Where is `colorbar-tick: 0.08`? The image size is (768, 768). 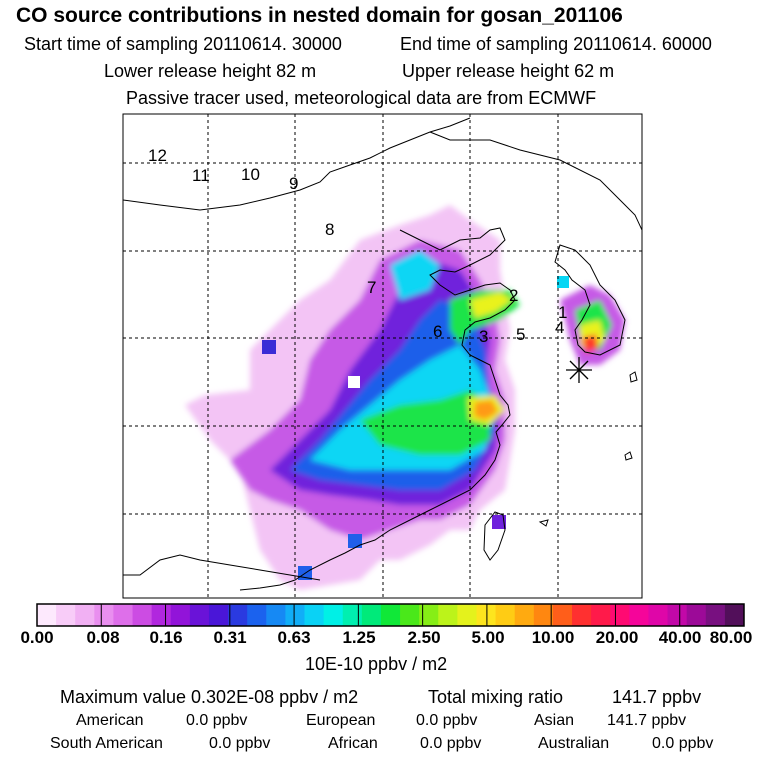 colorbar-tick: 0.08 is located at coordinates (103, 637).